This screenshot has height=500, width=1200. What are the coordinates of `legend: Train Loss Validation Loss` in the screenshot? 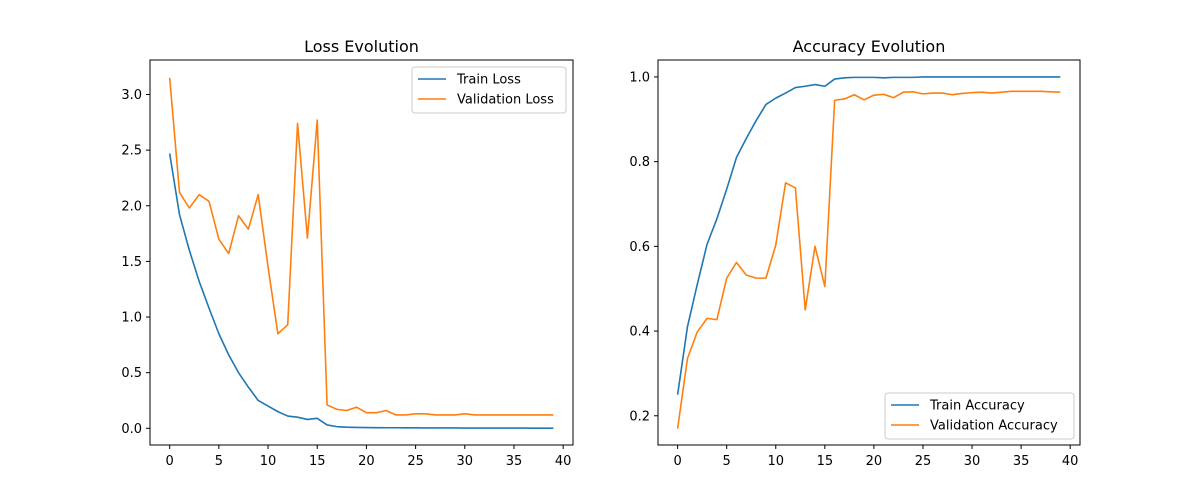 It's located at (489, 90).